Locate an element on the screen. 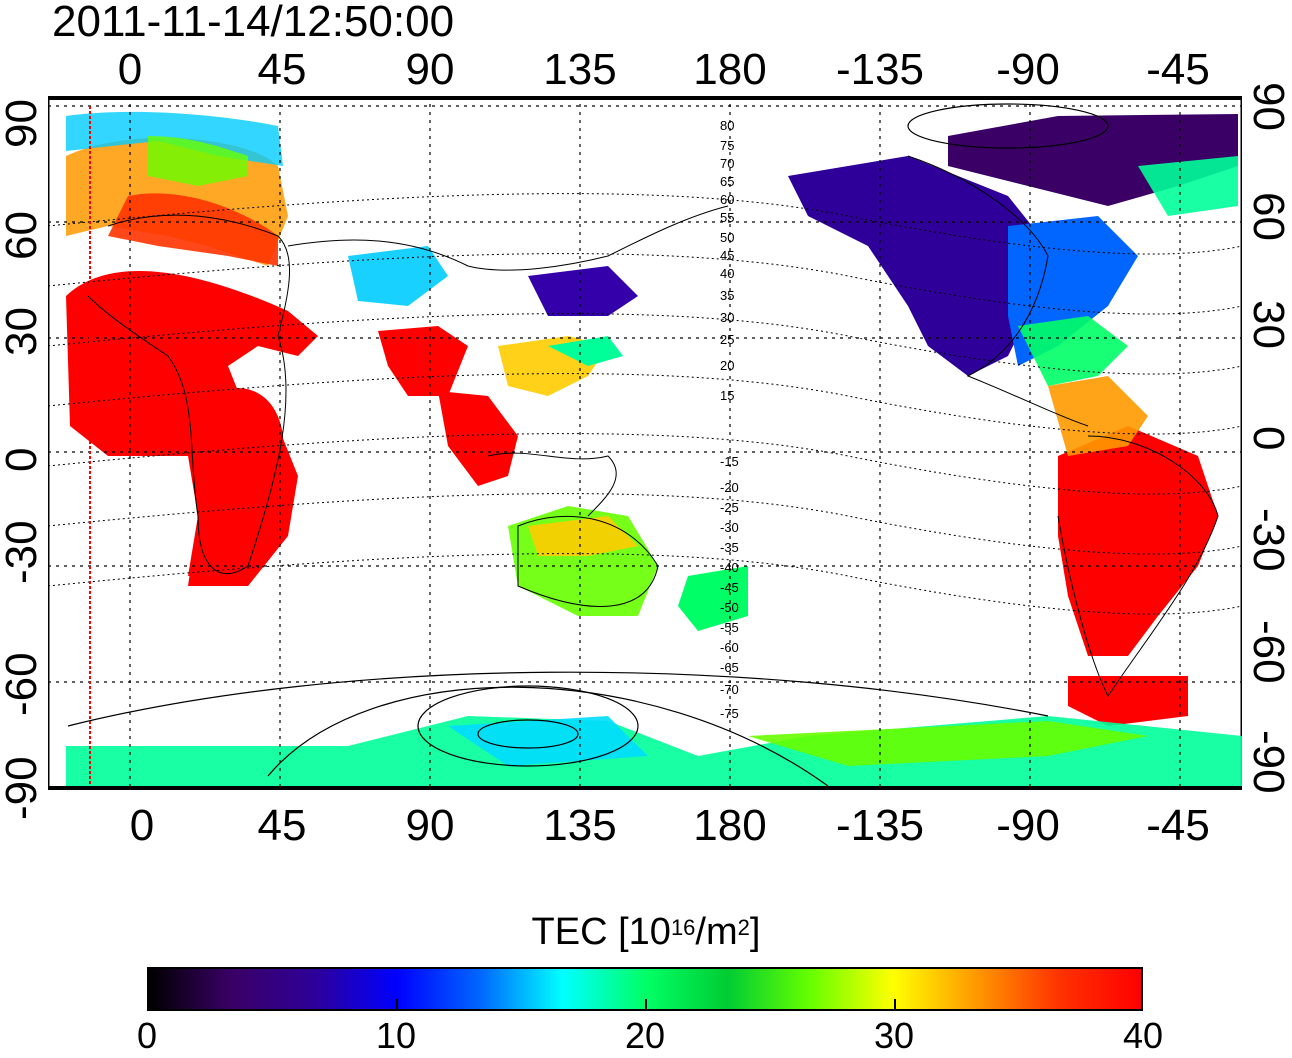  contour-label: 65 is located at coordinates (727, 181).